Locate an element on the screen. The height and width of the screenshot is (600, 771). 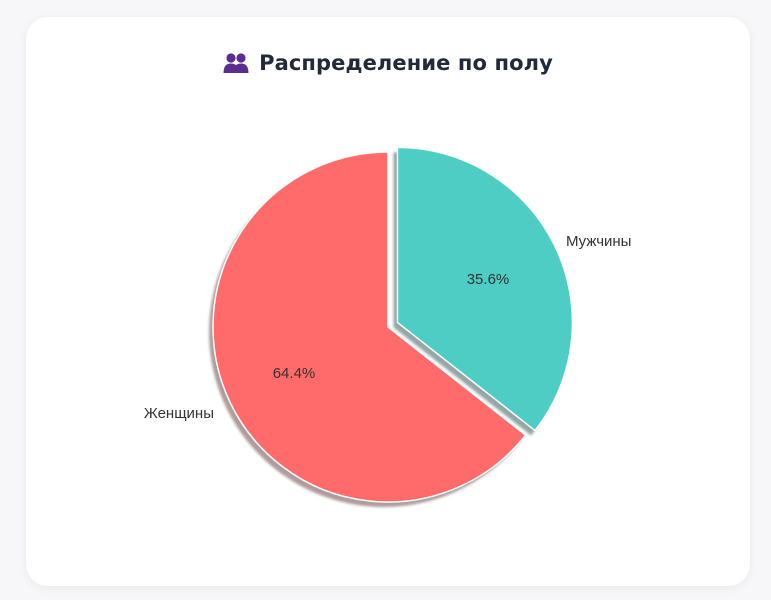
chart-title: Распределение по полу is located at coordinates (388, 63).